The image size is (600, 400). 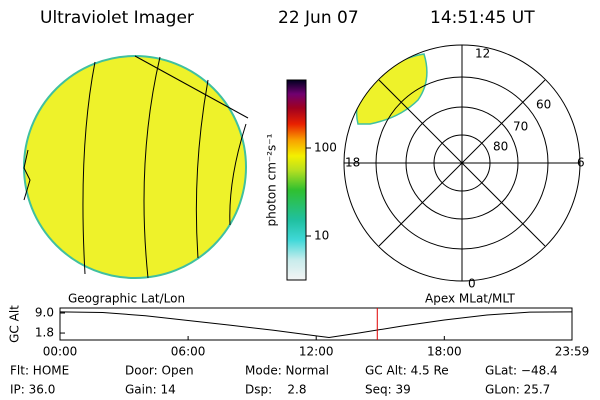 What do you see at coordinates (15, 324) in the screenshot?
I see `y-axis-label: GC Alt` at bounding box center [15, 324].